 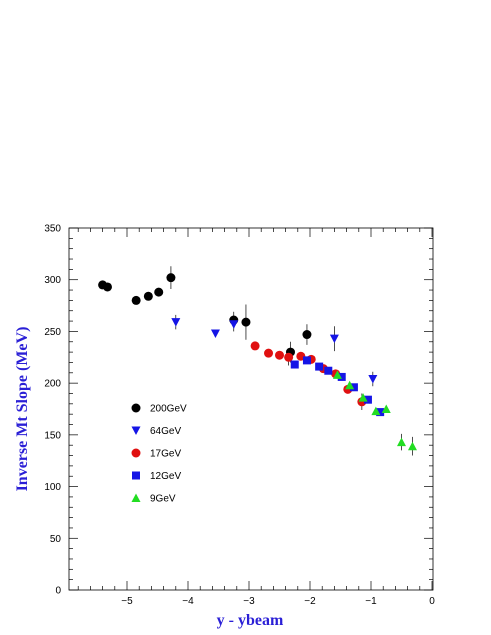 What do you see at coordinates (52, 229) in the screenshot?
I see `y-tick-label: 350` at bounding box center [52, 229].